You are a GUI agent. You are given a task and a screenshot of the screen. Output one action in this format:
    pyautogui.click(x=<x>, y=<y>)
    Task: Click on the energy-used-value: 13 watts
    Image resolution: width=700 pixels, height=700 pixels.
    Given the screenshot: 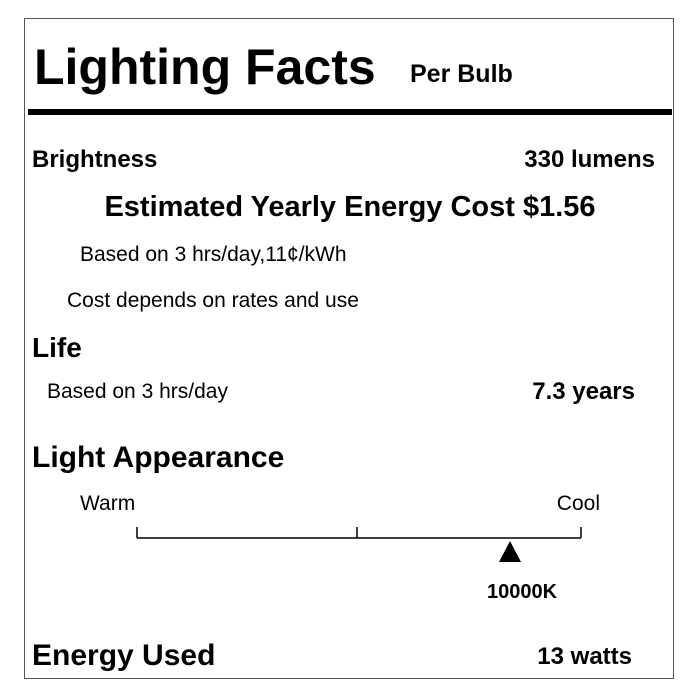 What is the action you would take?
    pyautogui.click(x=584, y=656)
    